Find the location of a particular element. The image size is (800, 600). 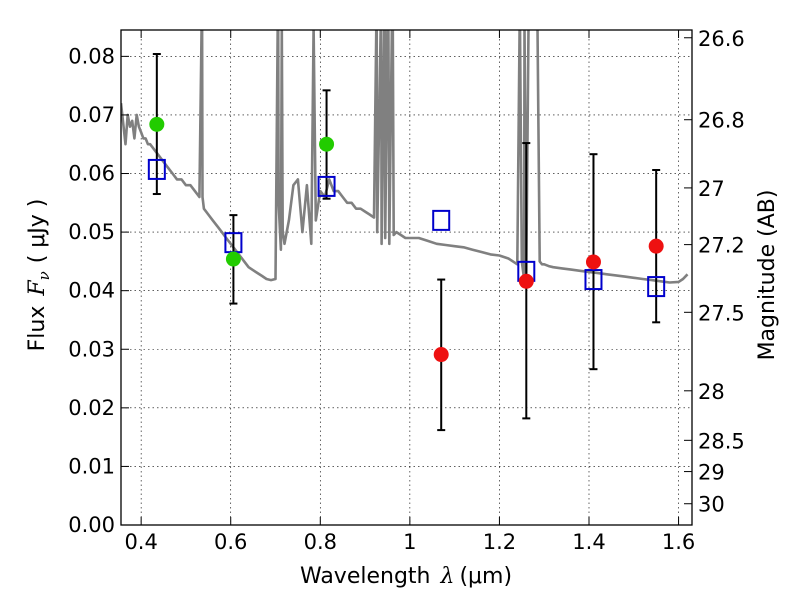

y-axis-title: Flux Fν ( μJy ) is located at coordinates (39, 275).